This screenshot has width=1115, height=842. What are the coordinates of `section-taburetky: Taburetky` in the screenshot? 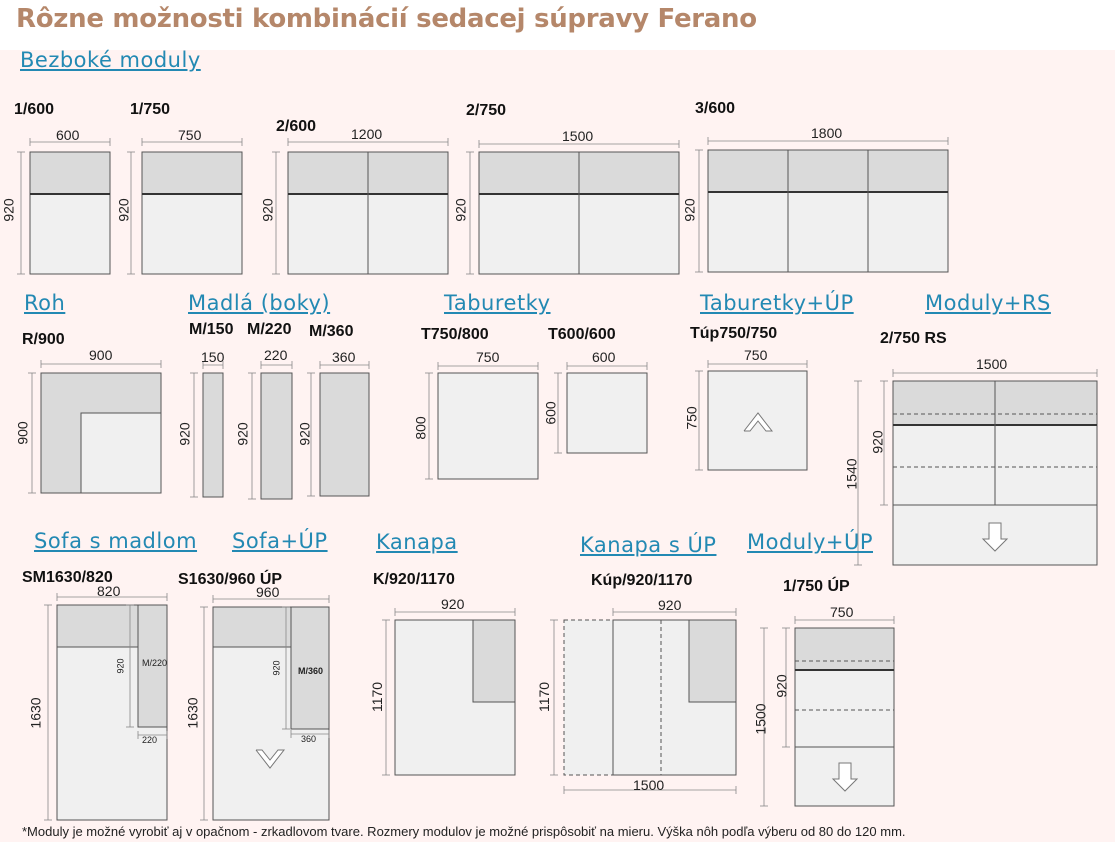 It's located at (497, 303).